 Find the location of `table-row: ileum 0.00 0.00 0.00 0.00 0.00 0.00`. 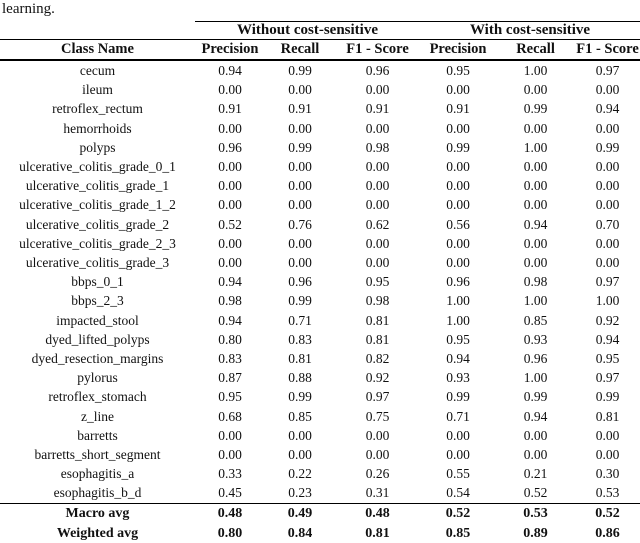

table-row: ileum 0.00 0.00 0.00 0.00 0.00 0.00 is located at coordinates (320, 89).